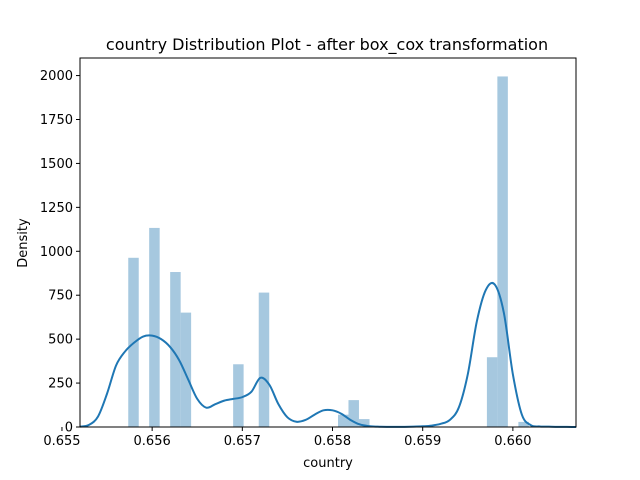 The width and height of the screenshot is (640, 480). Describe the element at coordinates (56, 120) in the screenshot. I see `y-tick-label: 1750` at that location.